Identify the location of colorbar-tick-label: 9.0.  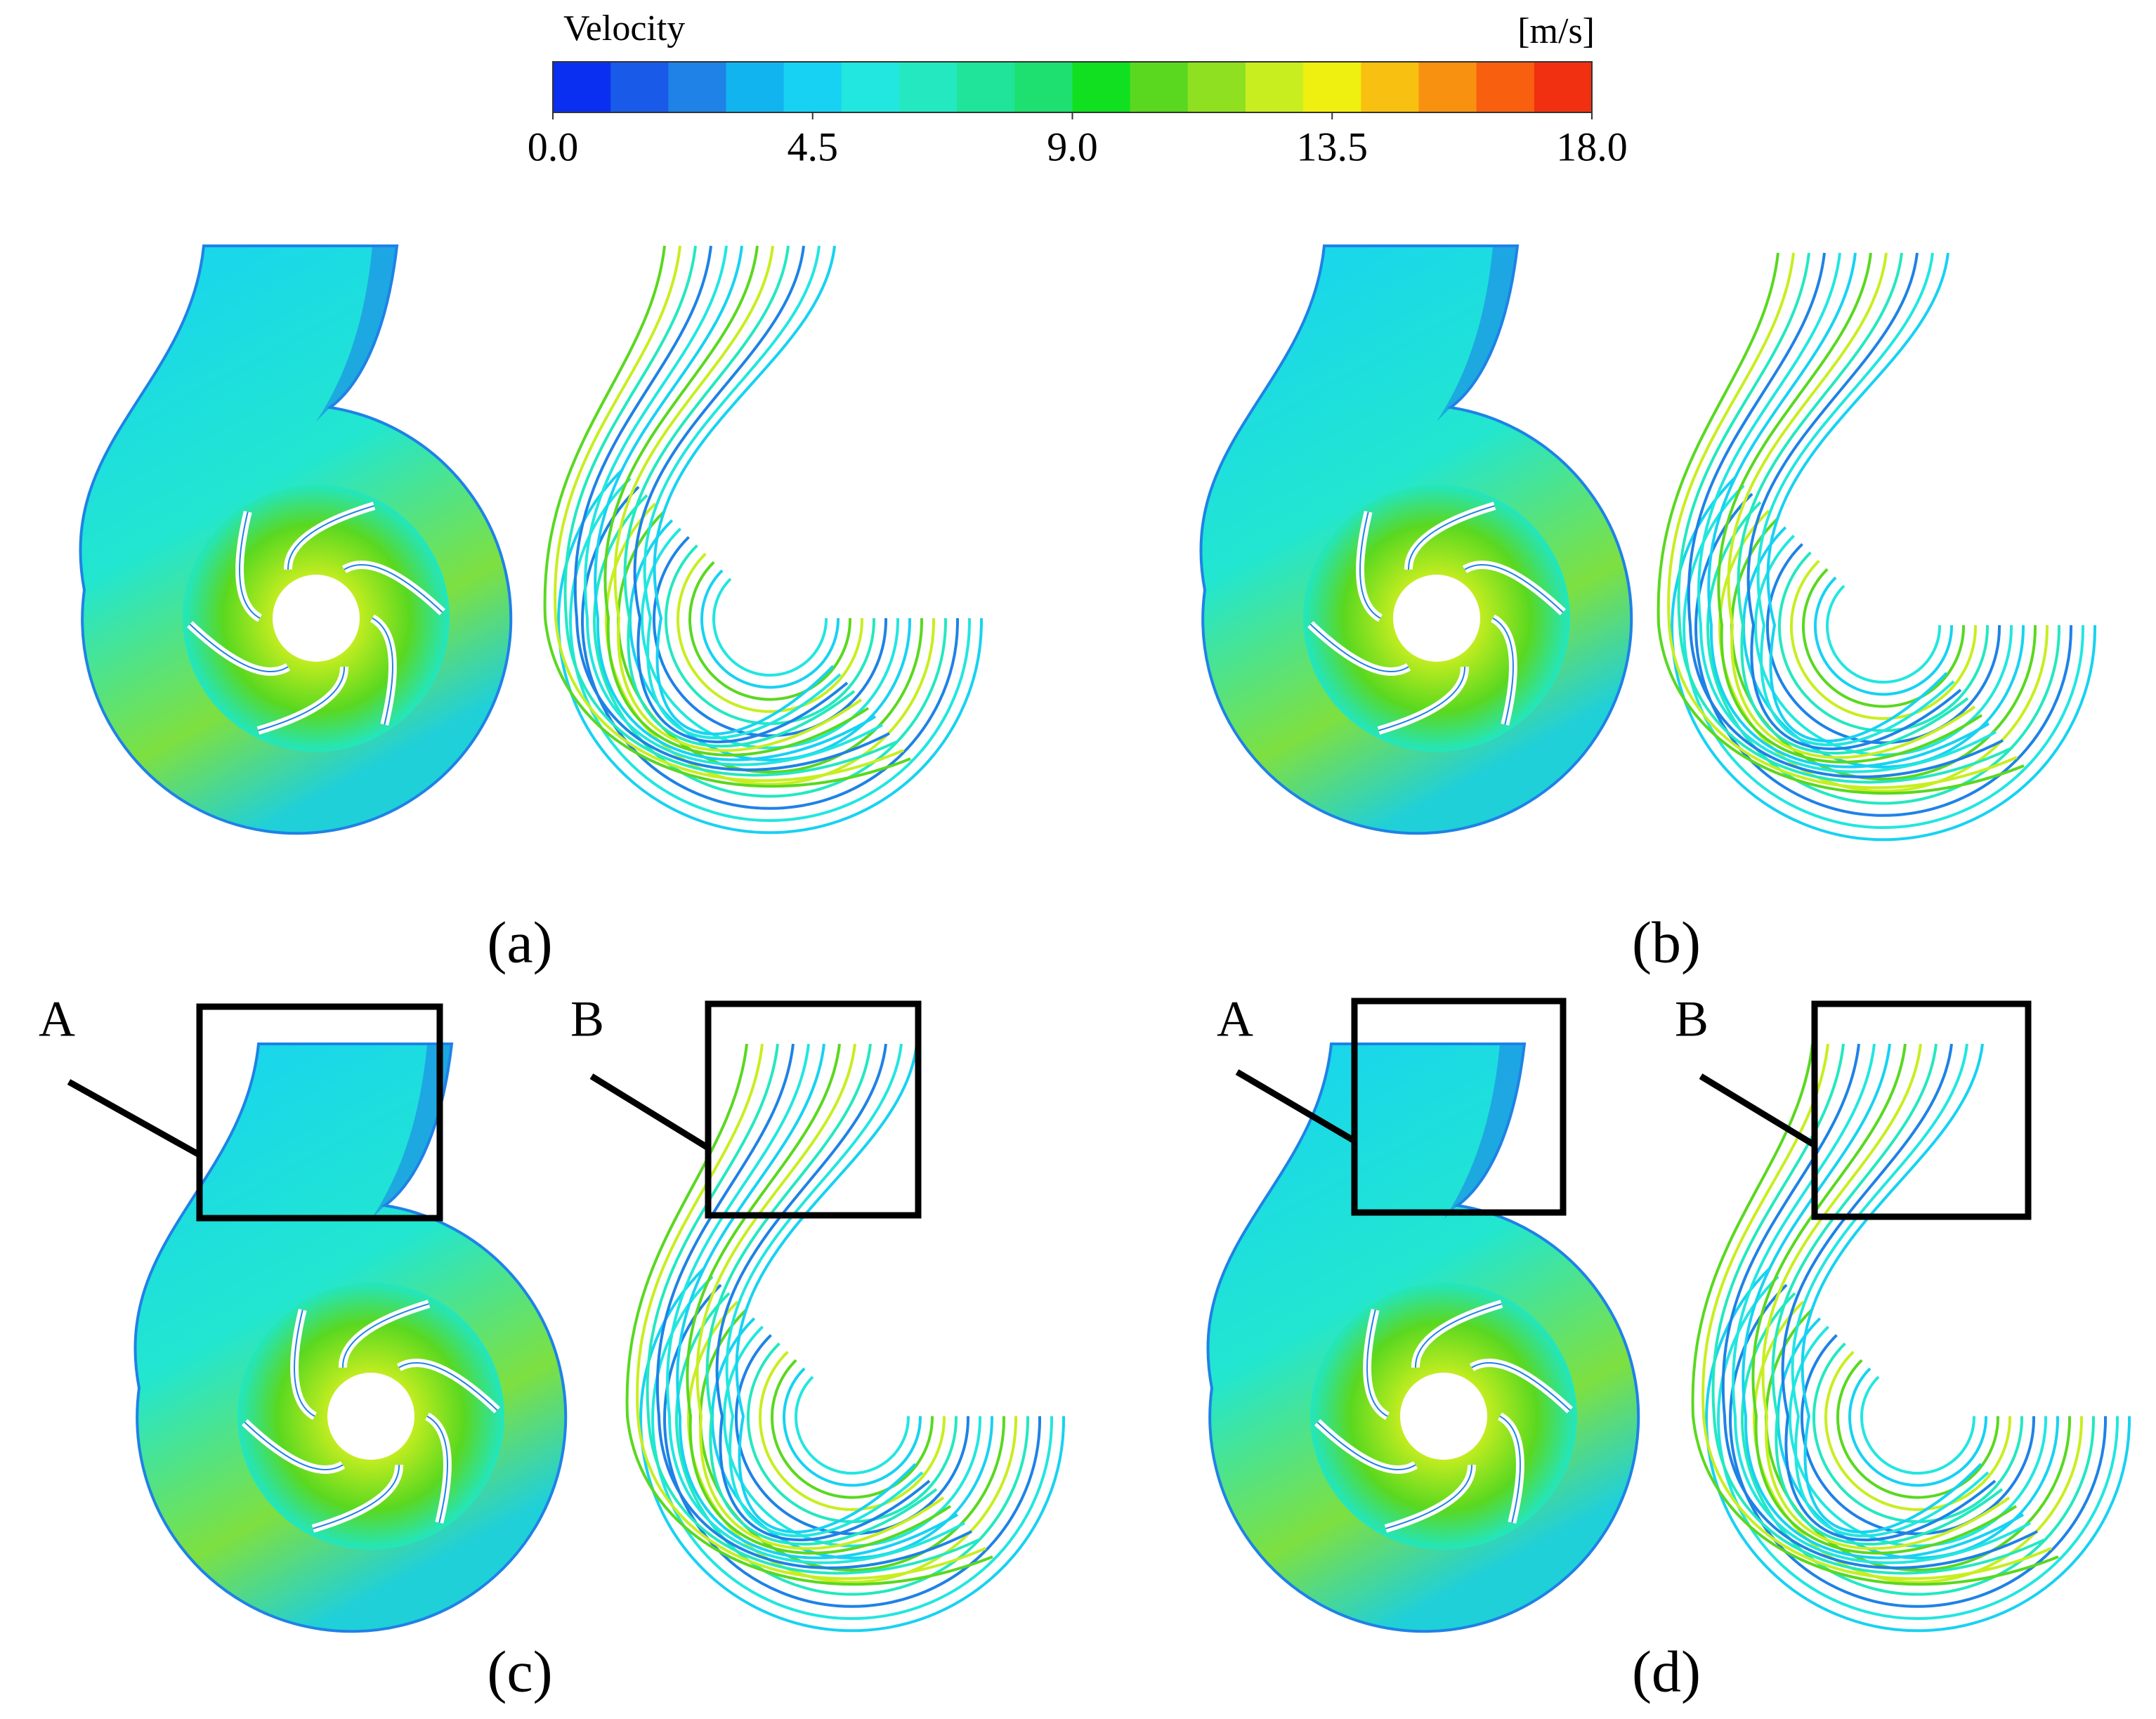
(1072, 146).